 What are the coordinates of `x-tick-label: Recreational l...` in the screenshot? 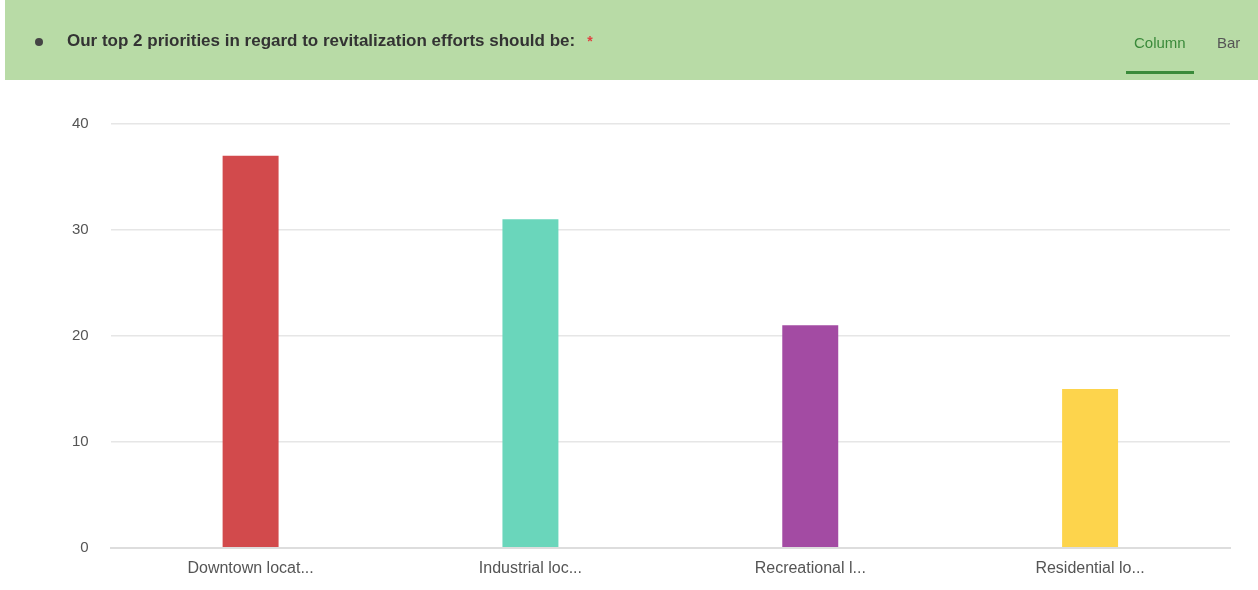 It's located at (810, 567).